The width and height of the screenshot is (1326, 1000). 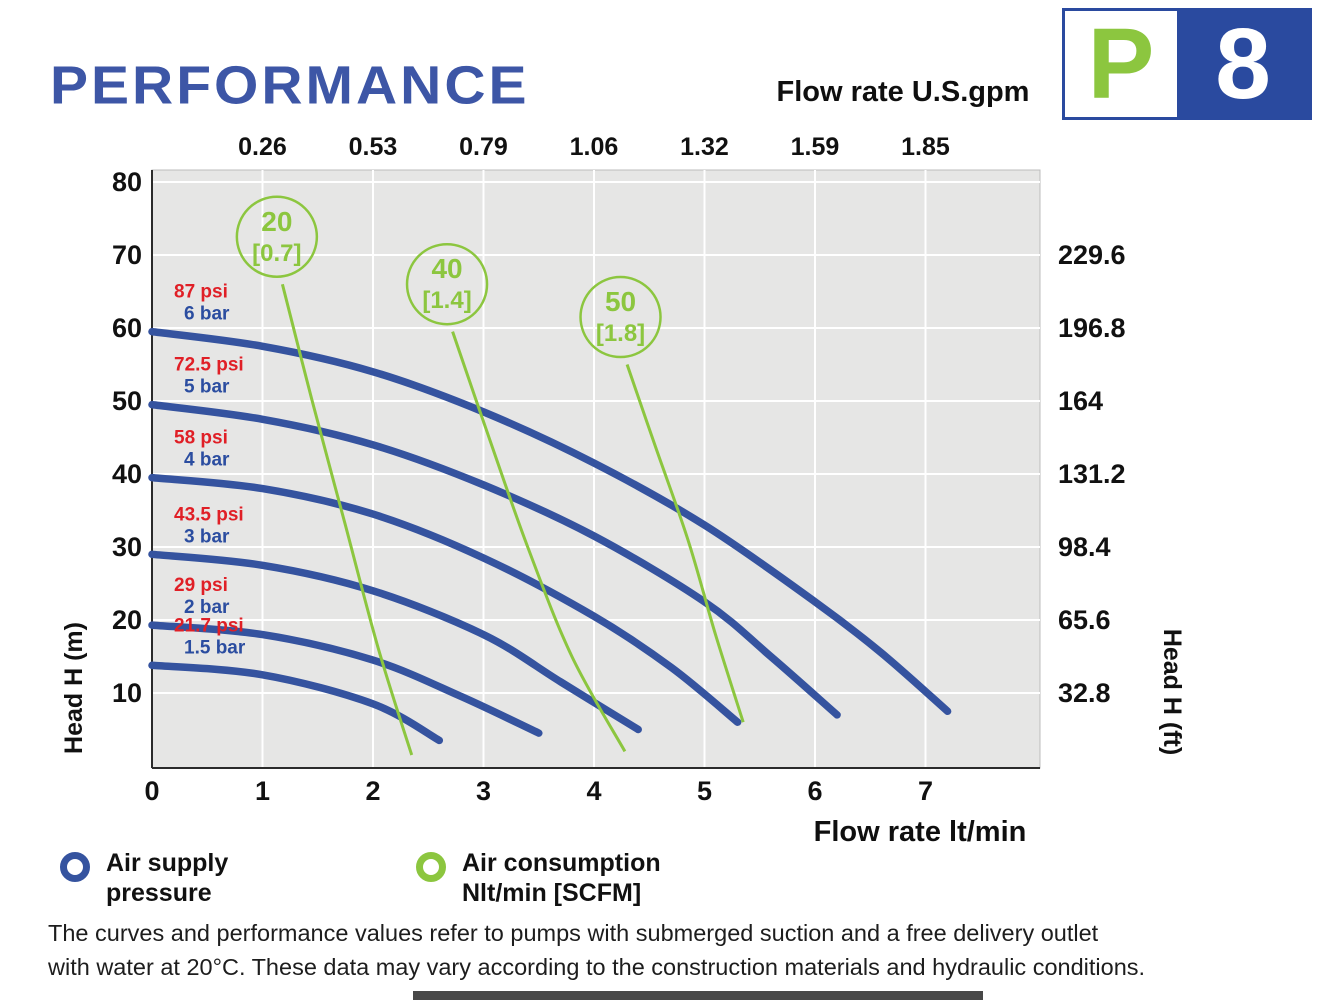 What do you see at coordinates (127, 401) in the screenshot?
I see `y-left-tick: 50` at bounding box center [127, 401].